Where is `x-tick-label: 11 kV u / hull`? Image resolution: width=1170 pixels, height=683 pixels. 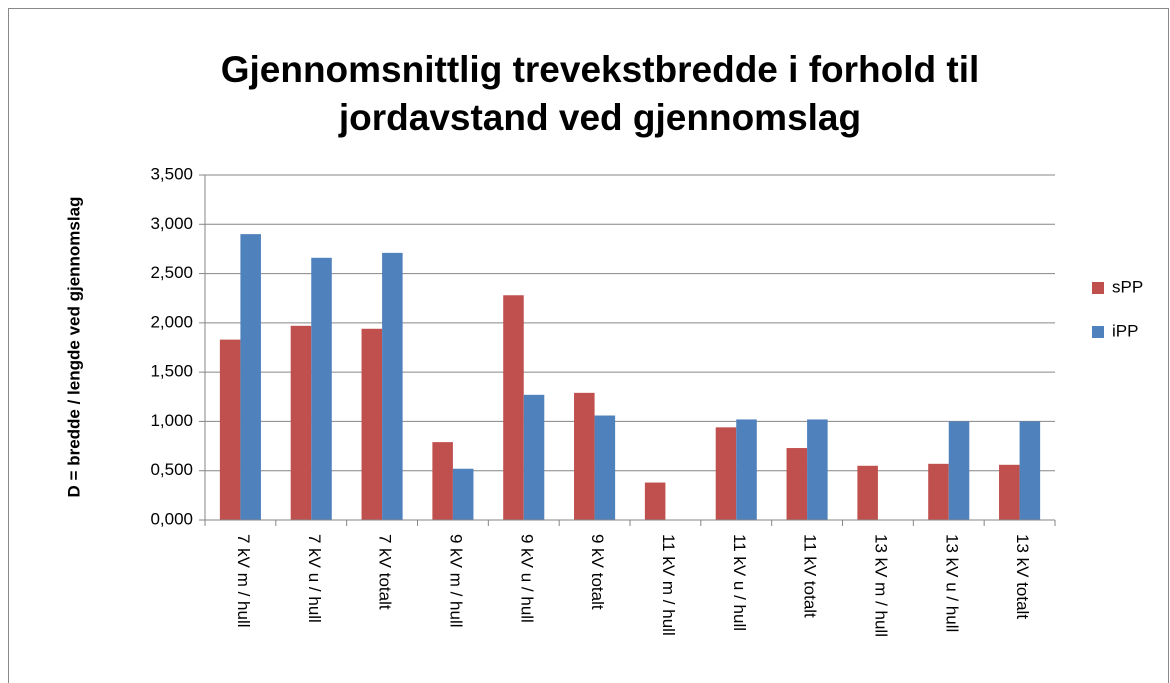 x-tick-label: 11 kV u / hull is located at coordinates (739, 582).